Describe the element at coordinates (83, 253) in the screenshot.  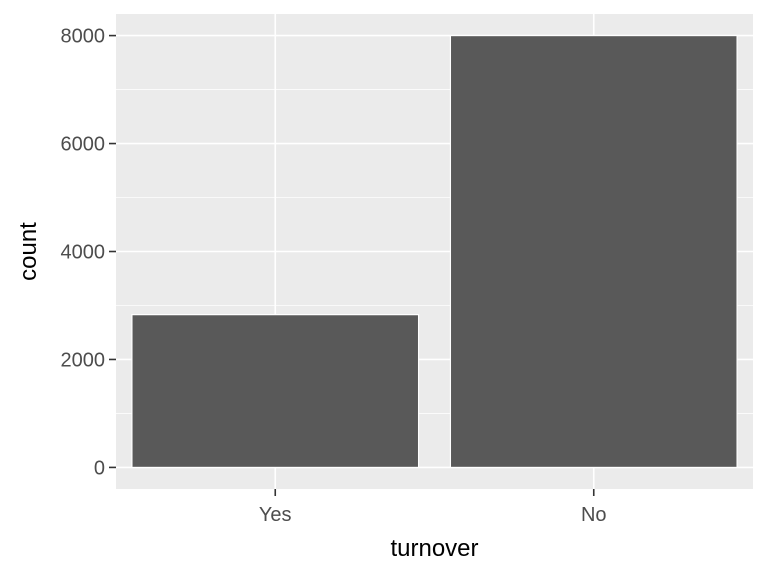
I see `y-tick-label: 4000` at that location.